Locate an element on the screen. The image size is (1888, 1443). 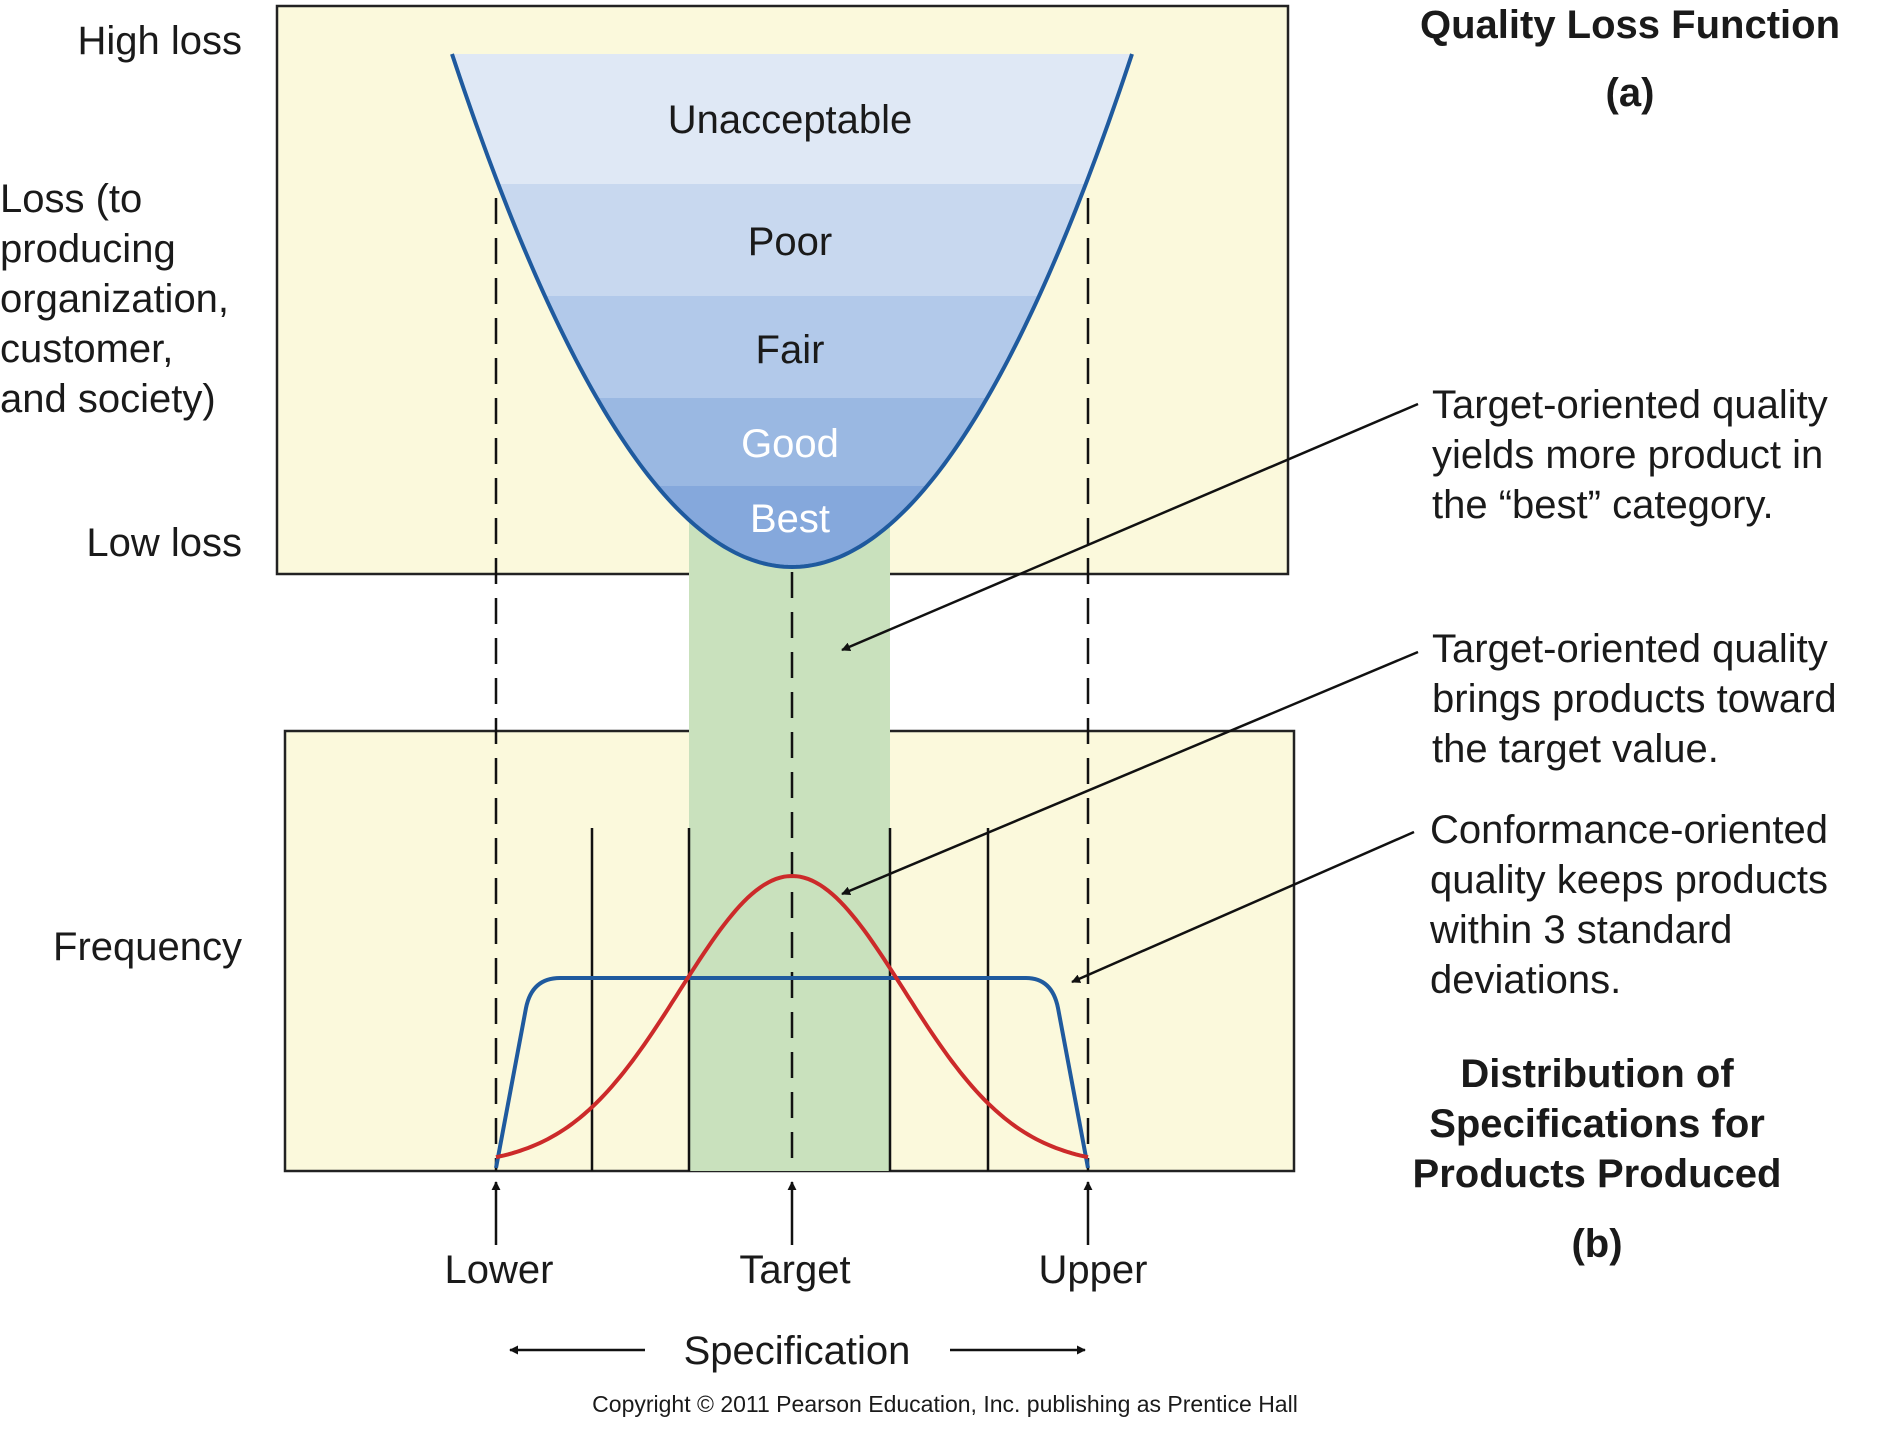
annotation-target-line-1: Target-oriented quality is located at coordinates (1630, 649).